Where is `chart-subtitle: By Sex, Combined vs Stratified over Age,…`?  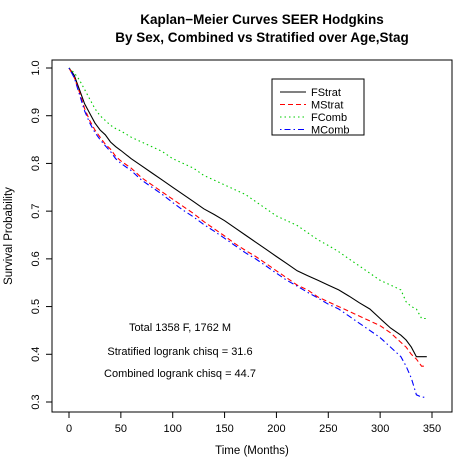
chart-subtitle: By Sex, Combined vs Stratified over Age,… is located at coordinates (262, 37).